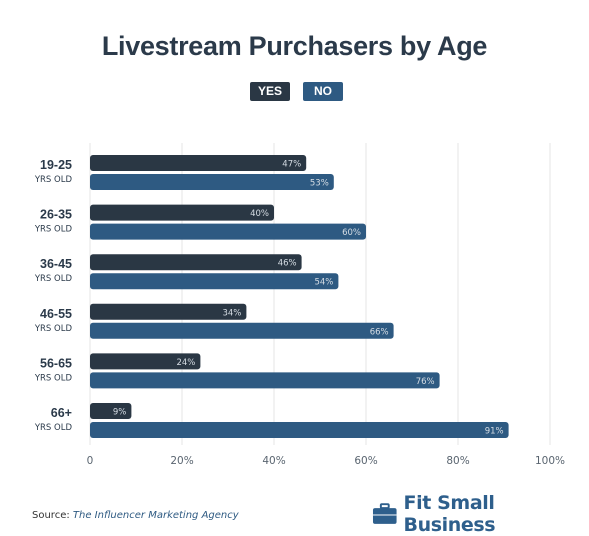 The image size is (589, 536). I want to click on brand-name: Fit Small Business, so click(449, 514).